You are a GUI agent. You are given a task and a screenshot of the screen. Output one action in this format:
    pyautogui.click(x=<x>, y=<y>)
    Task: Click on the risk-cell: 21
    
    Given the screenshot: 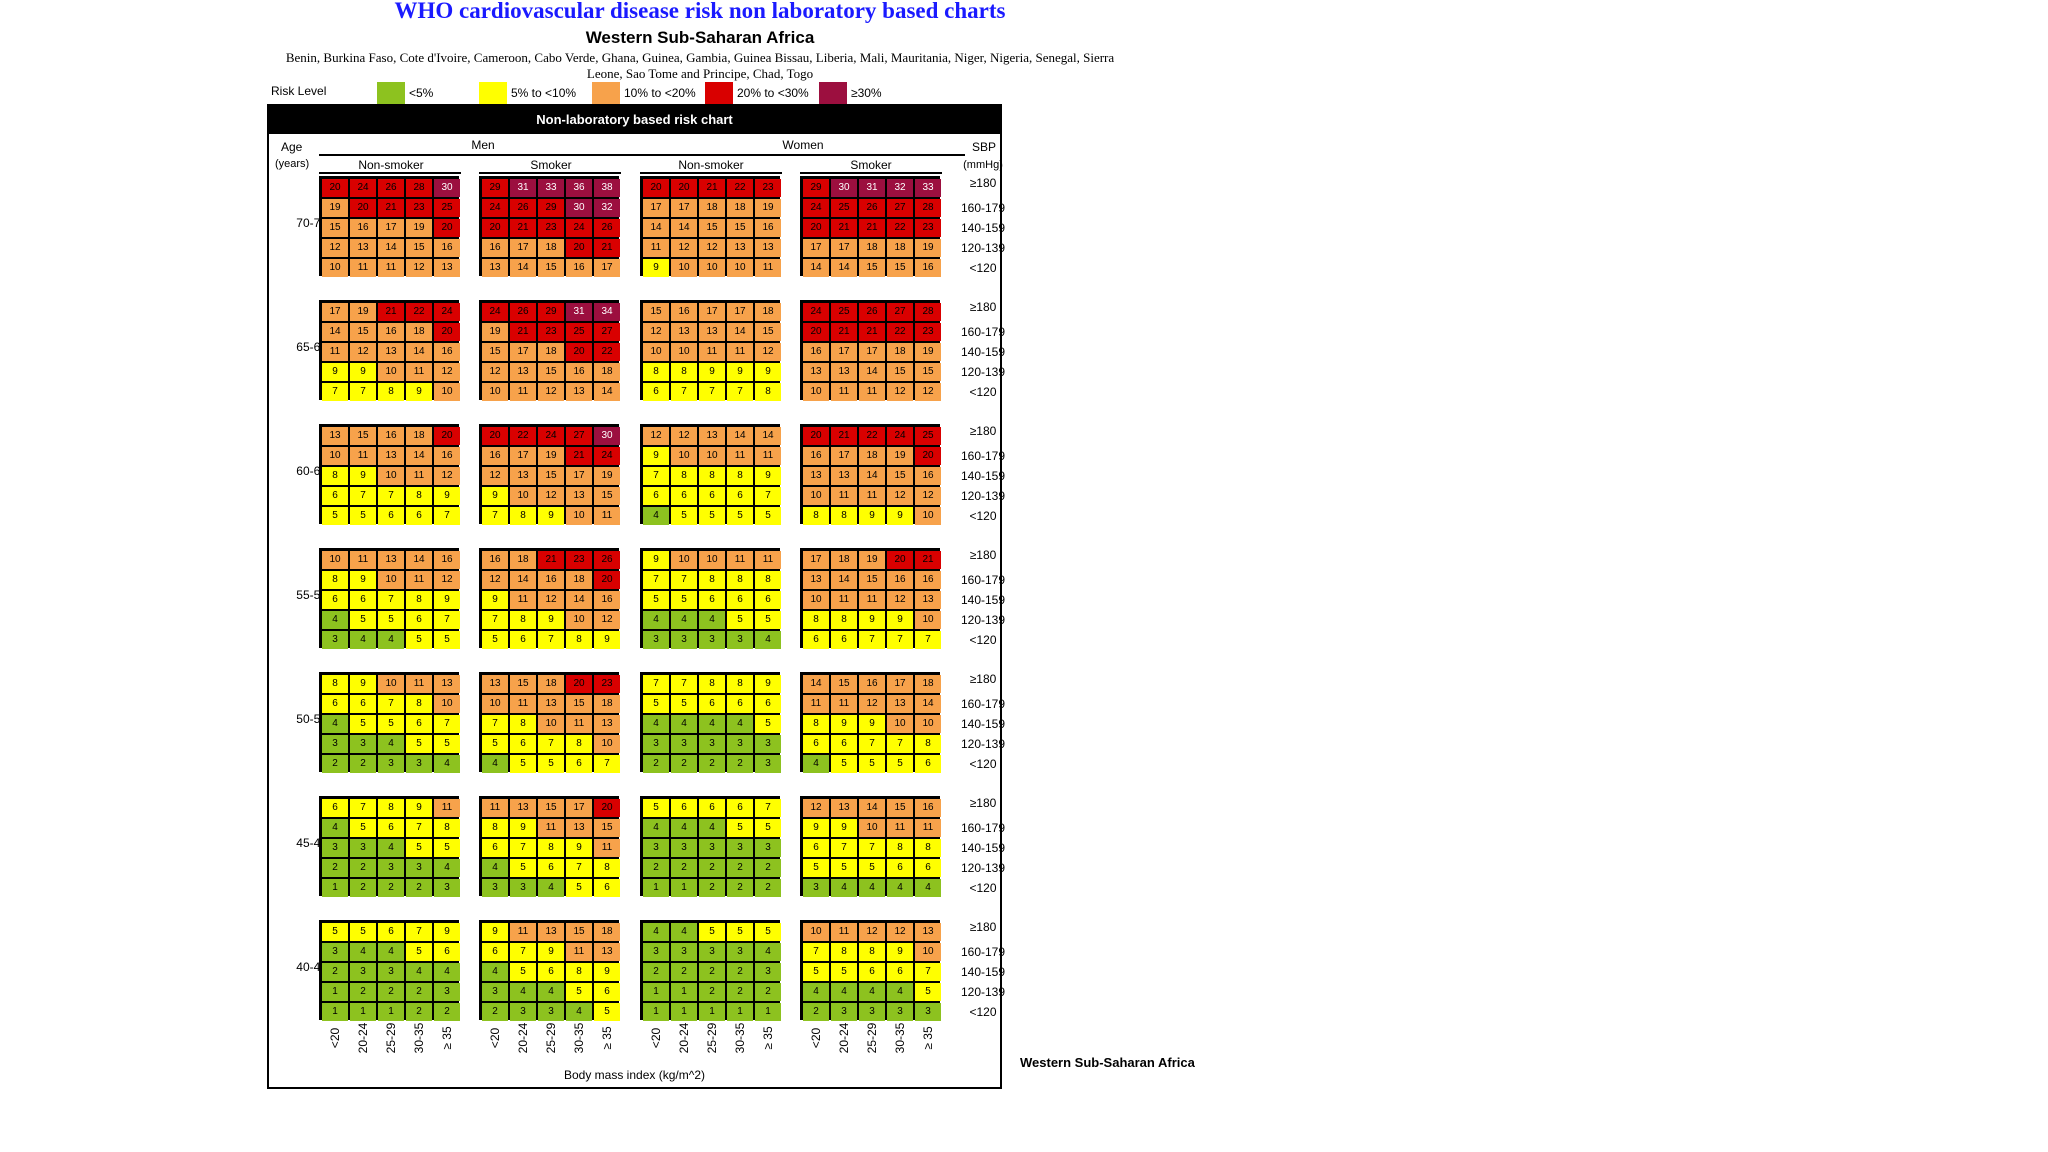 What is the action you would take?
    pyautogui.click(x=844, y=228)
    